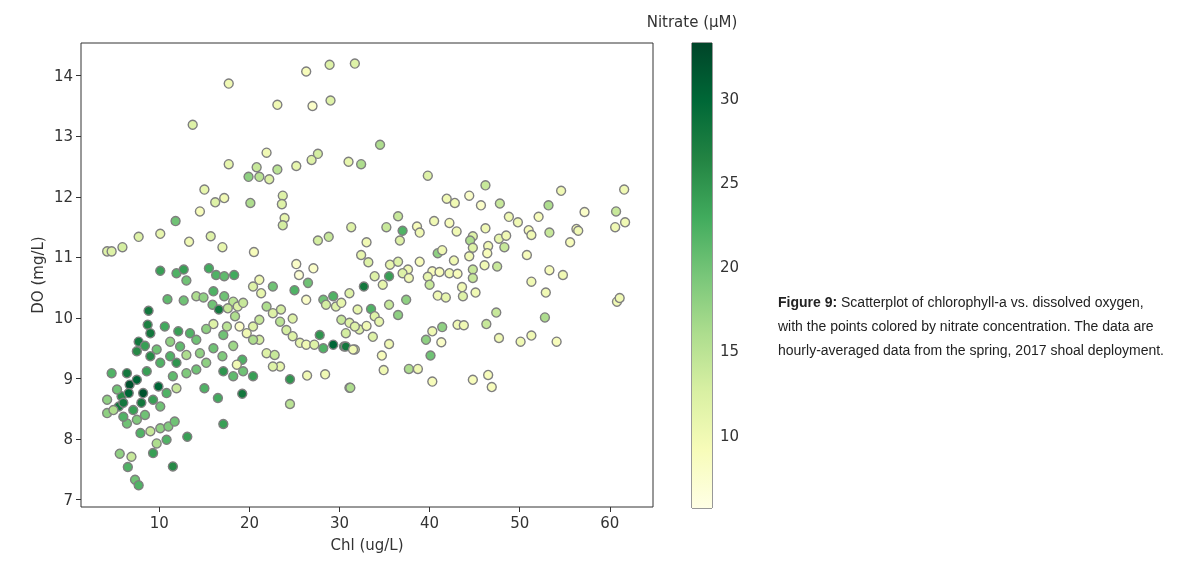  I want to click on y-tick-label: 9, so click(68, 378).